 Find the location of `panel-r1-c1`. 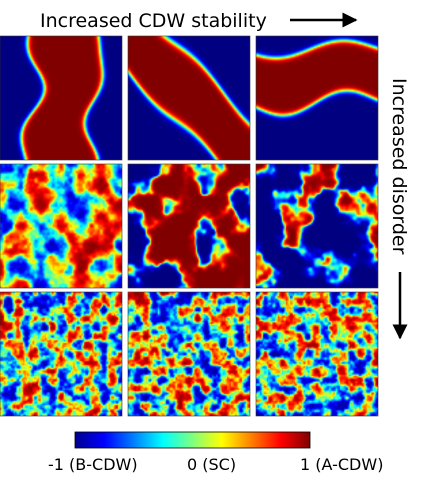

panel-r1-c1 is located at coordinates (61, 98).